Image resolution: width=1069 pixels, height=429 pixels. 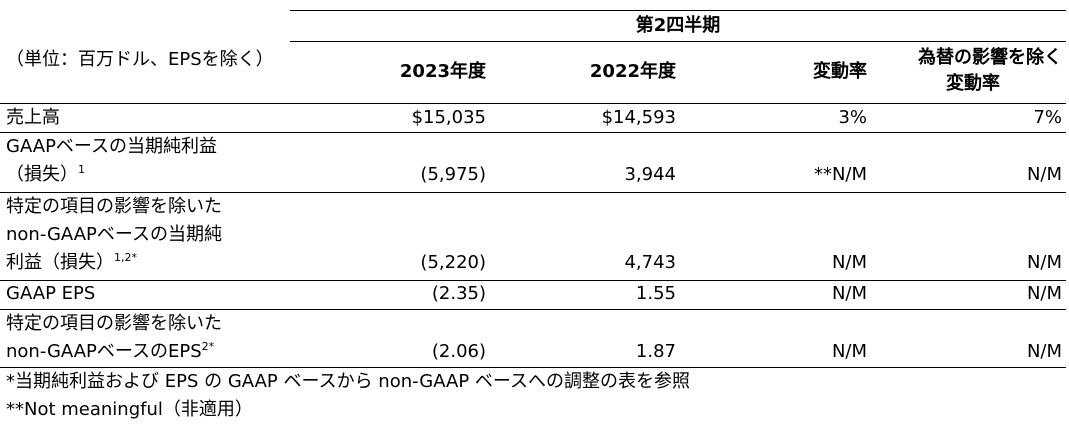 I want to click on value-2023: (2.35), so click(x=458, y=293).